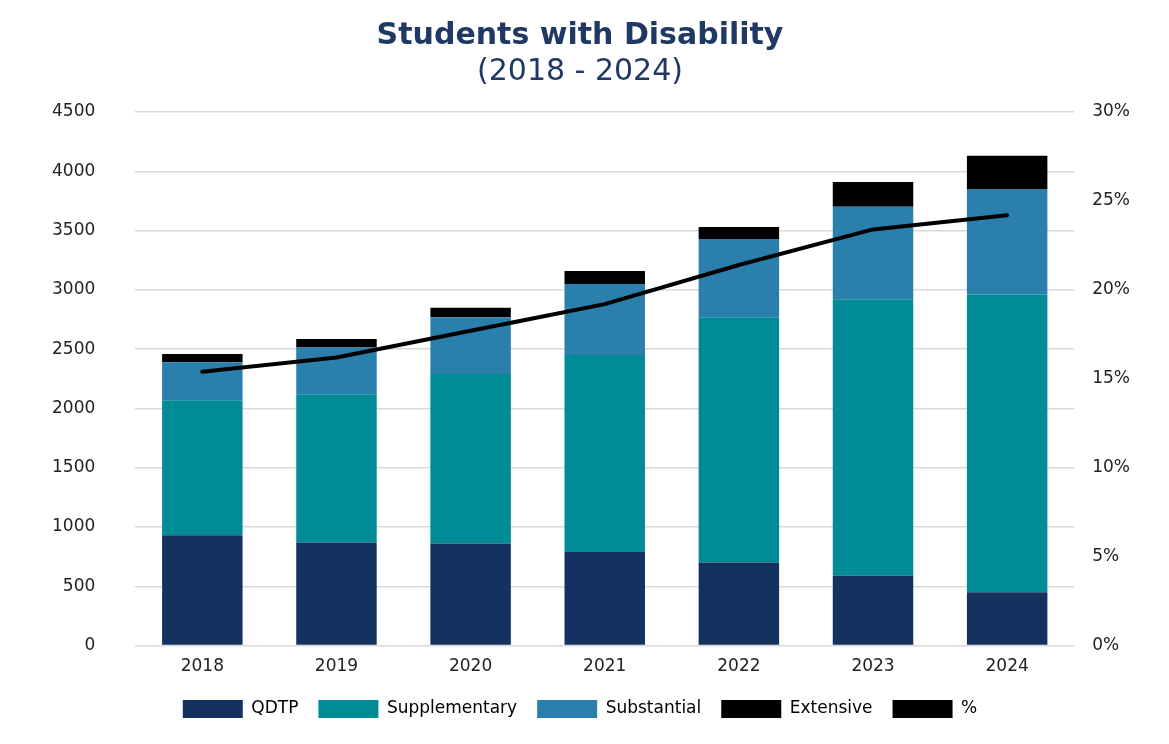 This screenshot has width=1169, height=744. What do you see at coordinates (74, 525) in the screenshot?
I see `y-tick-label: 1000` at bounding box center [74, 525].